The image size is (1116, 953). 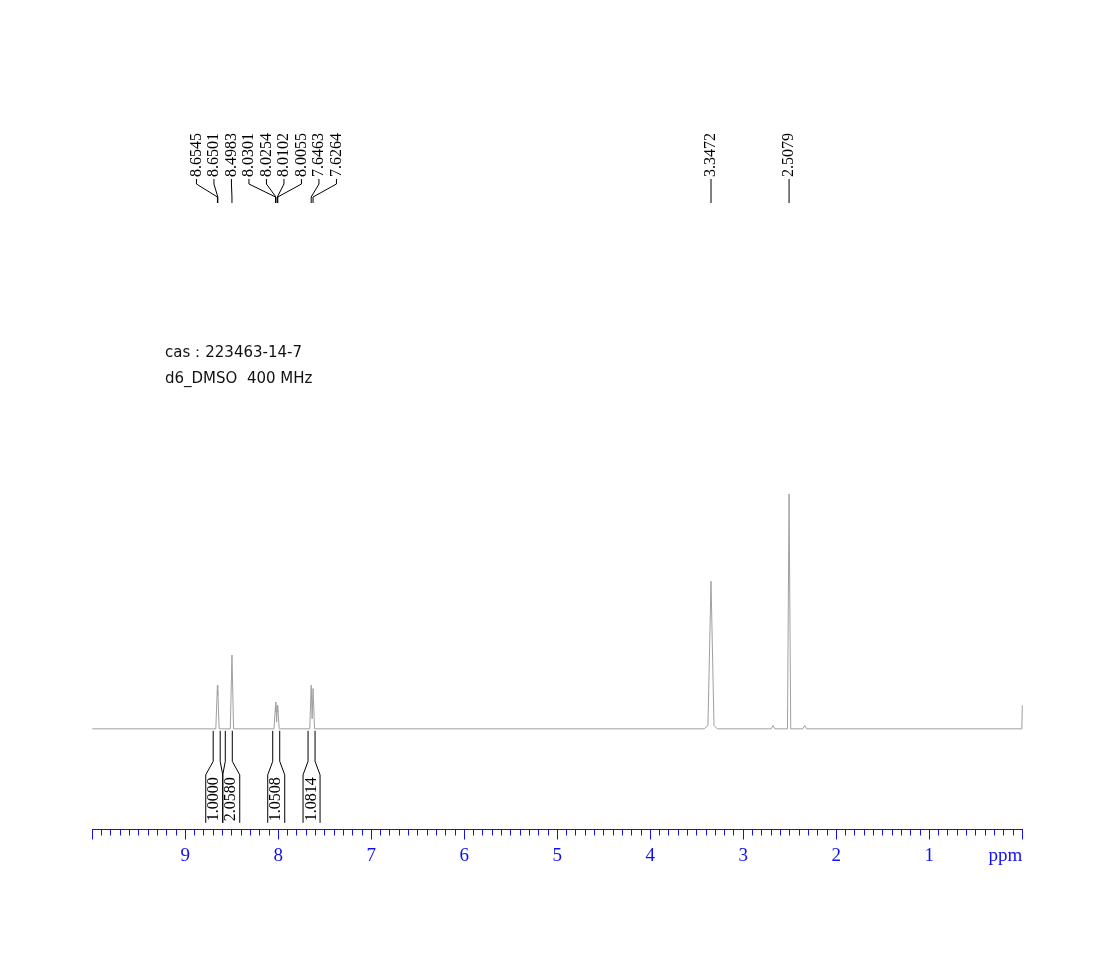 I want to click on annotation: 8.0254, so click(x=265, y=155).